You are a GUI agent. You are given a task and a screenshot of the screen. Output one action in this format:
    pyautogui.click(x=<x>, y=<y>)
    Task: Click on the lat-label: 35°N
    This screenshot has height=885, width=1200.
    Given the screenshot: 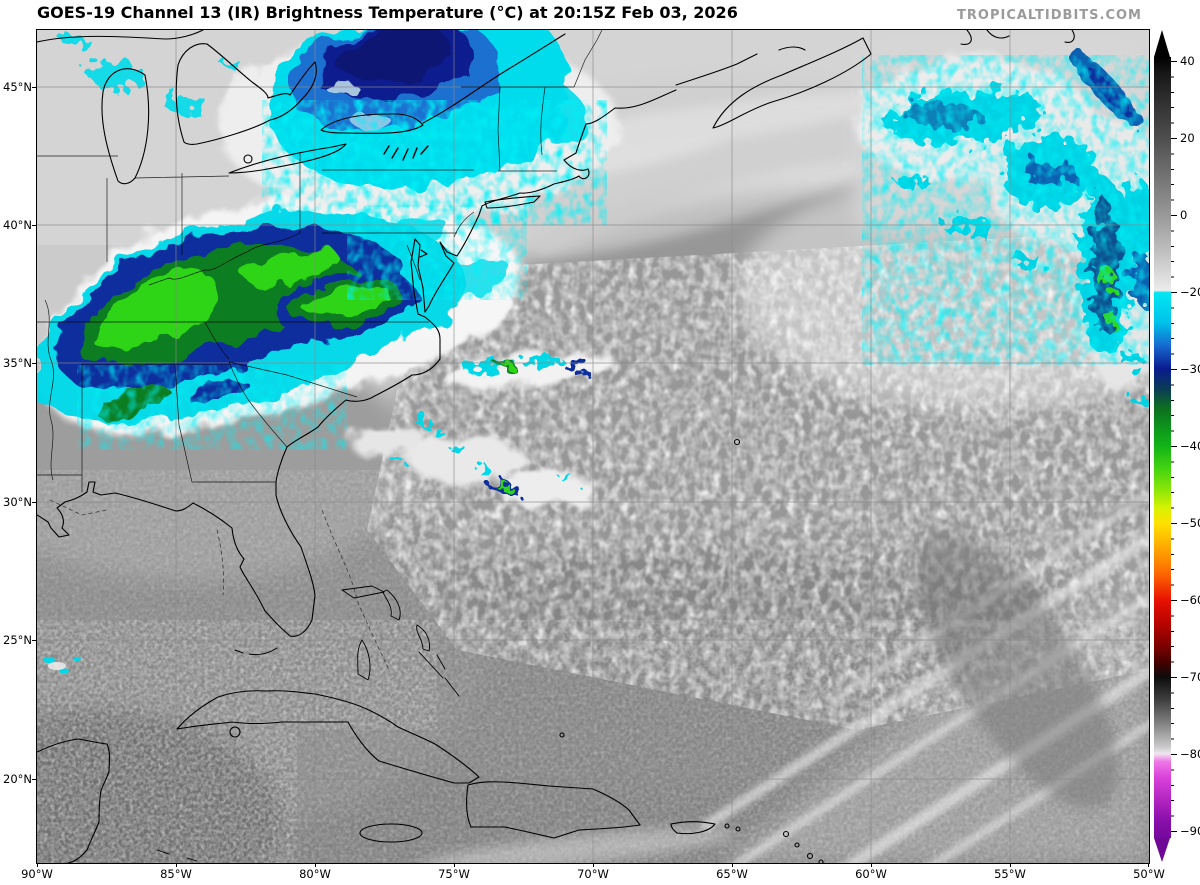 What is the action you would take?
    pyautogui.click(x=17, y=363)
    